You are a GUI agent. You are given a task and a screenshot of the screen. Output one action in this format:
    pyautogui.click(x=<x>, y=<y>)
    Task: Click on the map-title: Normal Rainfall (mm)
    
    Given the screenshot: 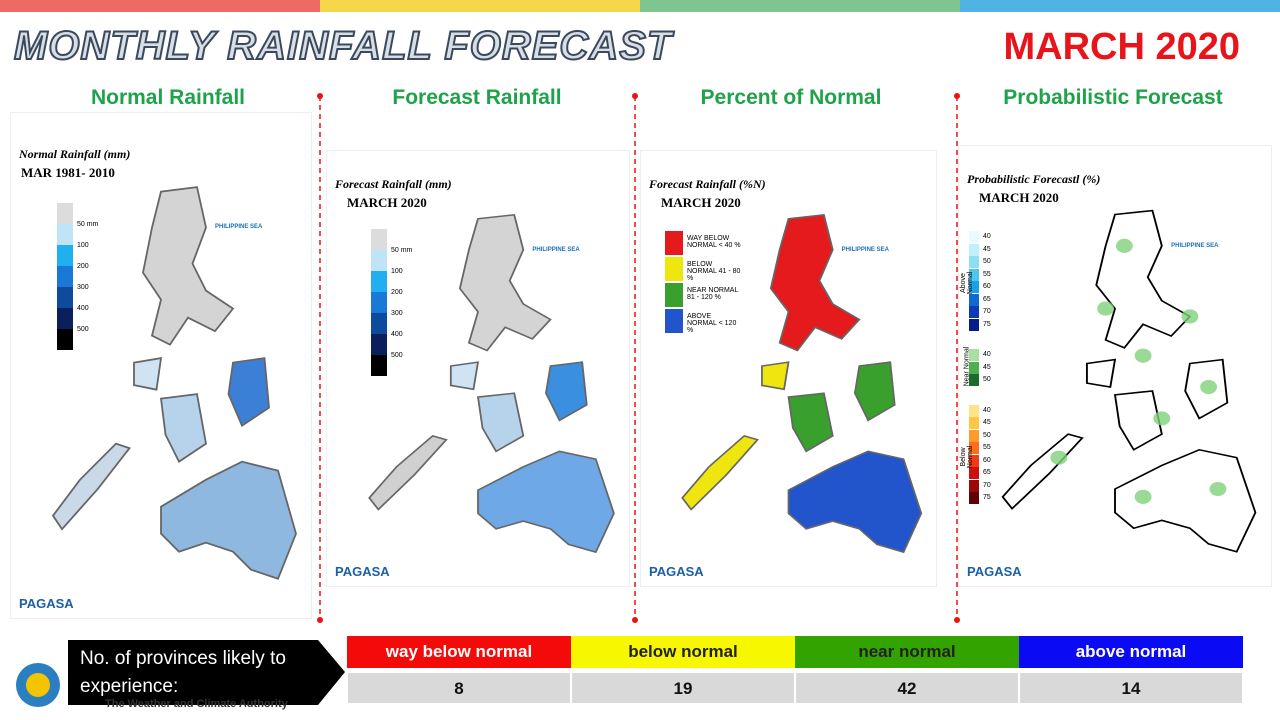 What is the action you would take?
    pyautogui.click(x=75, y=154)
    